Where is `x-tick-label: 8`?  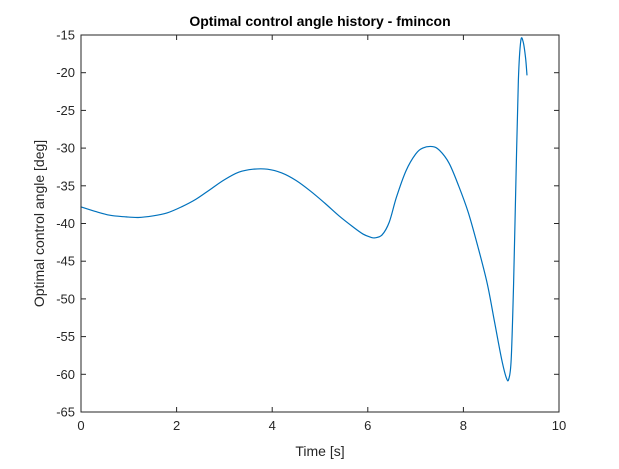
x-tick-label: 8 is located at coordinates (463, 425).